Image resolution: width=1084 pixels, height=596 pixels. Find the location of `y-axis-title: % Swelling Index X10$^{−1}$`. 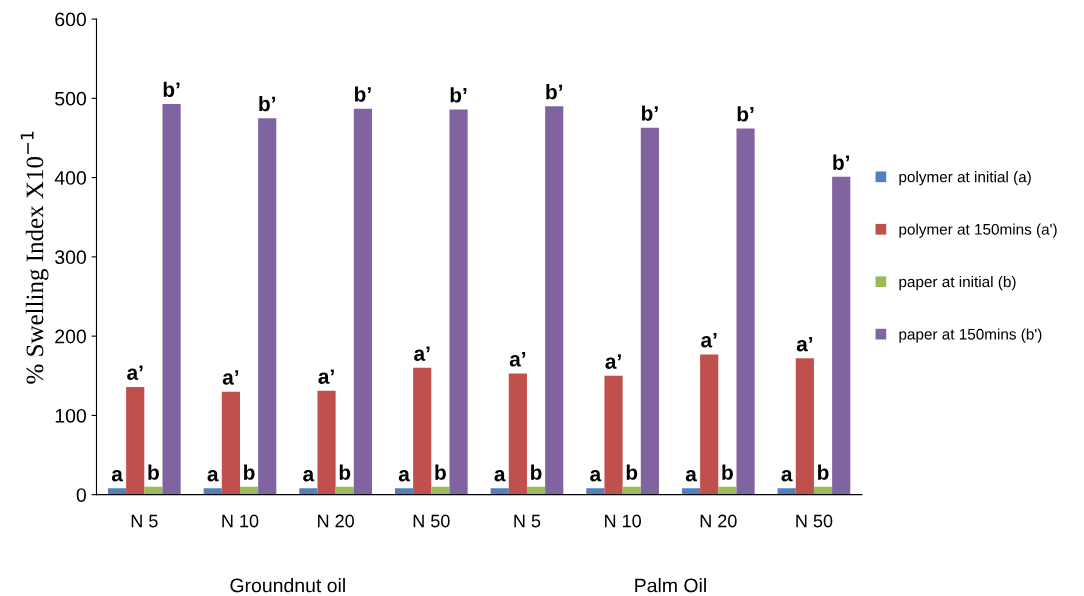

y-axis-title: % Swelling Index X10$^{−1}$ is located at coordinates (34, 257).